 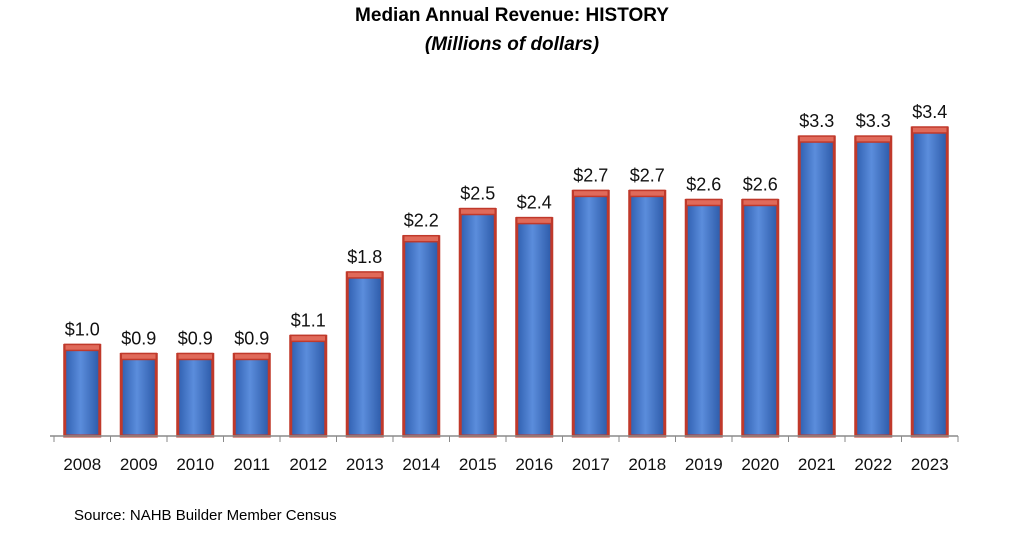 I want to click on bar-2018, so click(x=647, y=313).